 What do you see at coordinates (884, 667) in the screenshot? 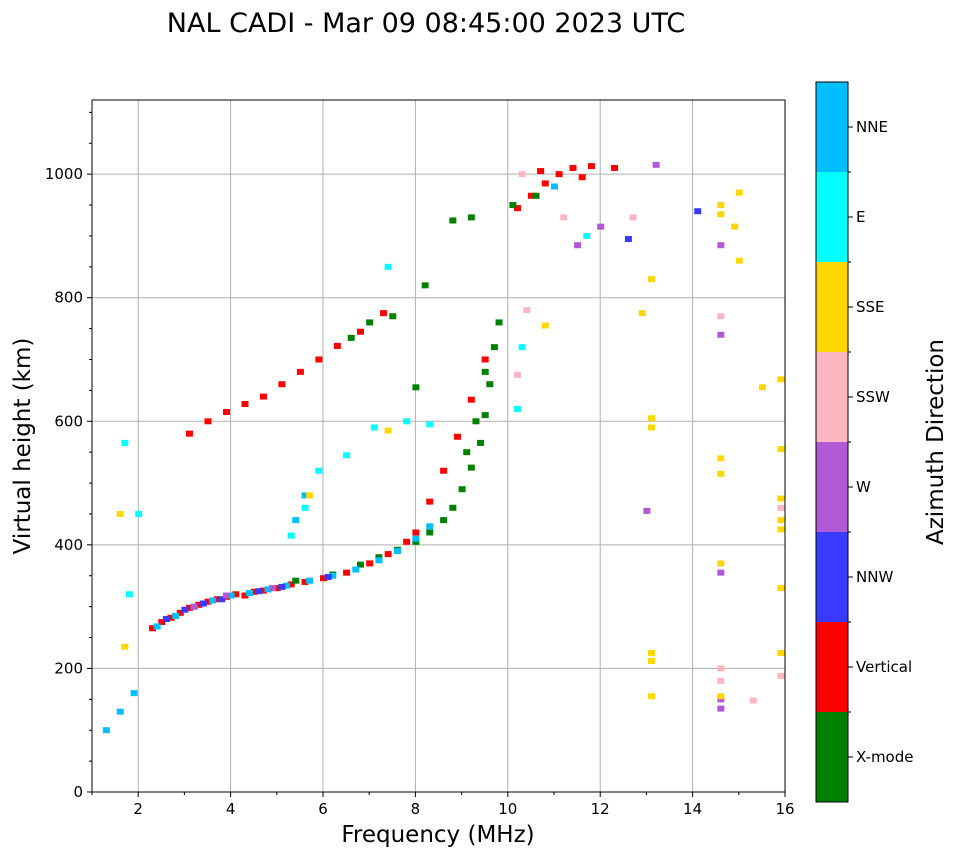
I see `colorbar-tick-label: Vertical` at bounding box center [884, 667].